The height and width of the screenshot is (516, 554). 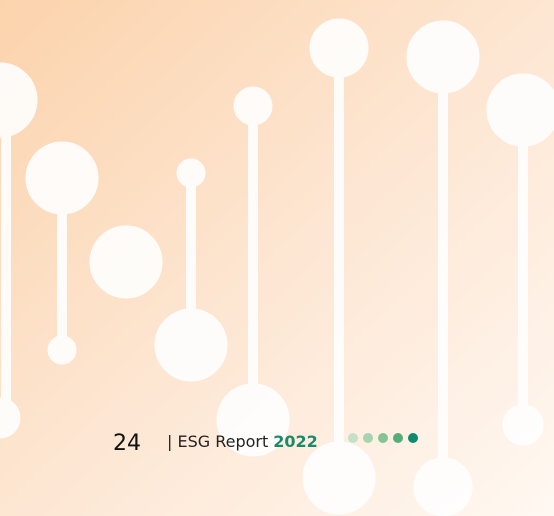 I want to click on report-label: | ESG Report 2022, so click(x=242, y=441).